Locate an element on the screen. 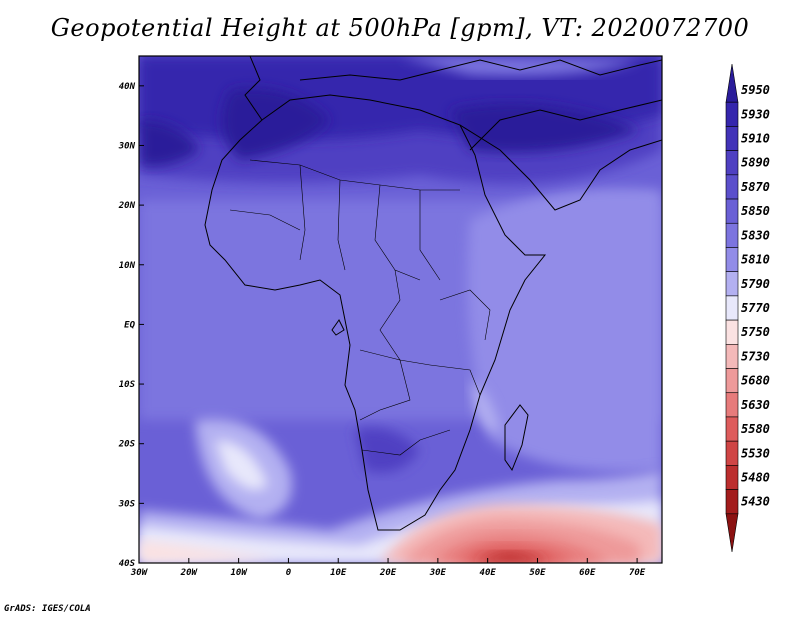  colorbar-label: 5680 is located at coordinates (755, 381).